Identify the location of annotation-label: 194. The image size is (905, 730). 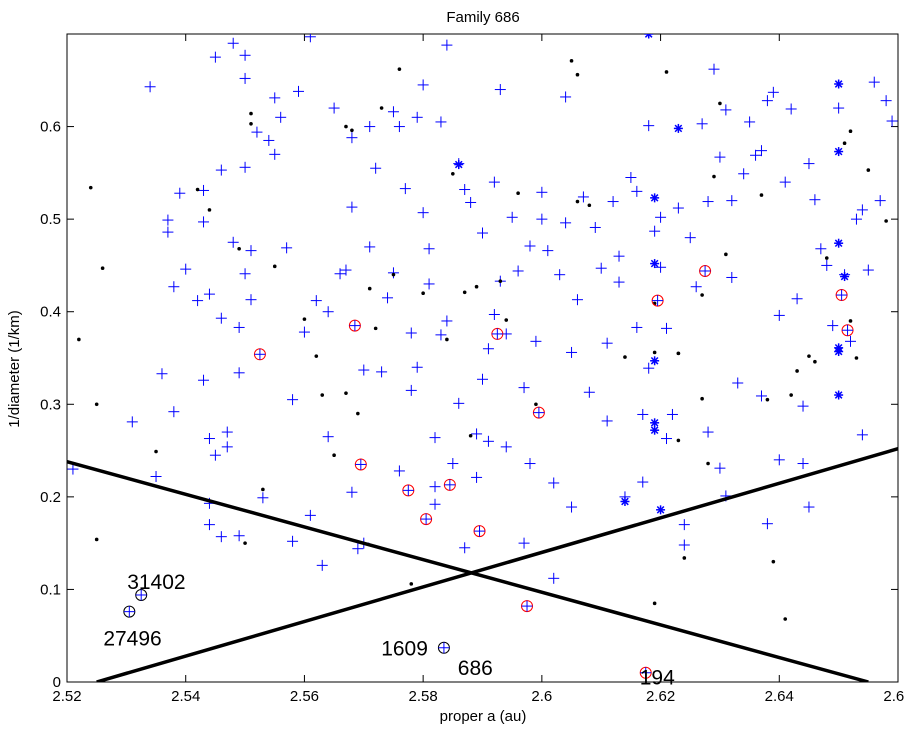
(657, 678).